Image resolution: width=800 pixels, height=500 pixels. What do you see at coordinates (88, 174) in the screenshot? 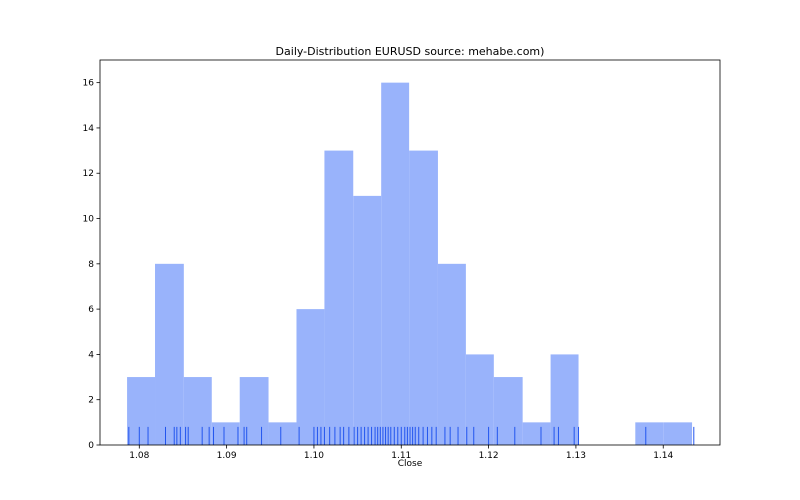
I see `y-tick-label: 12` at bounding box center [88, 174].